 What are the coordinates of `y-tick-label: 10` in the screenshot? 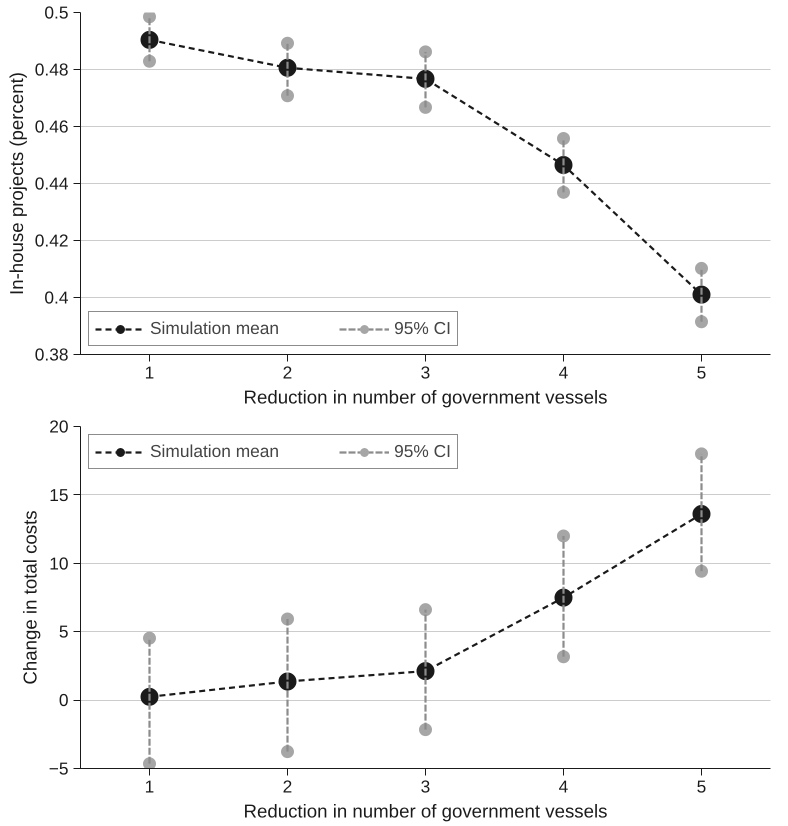 It's located at (59, 563).